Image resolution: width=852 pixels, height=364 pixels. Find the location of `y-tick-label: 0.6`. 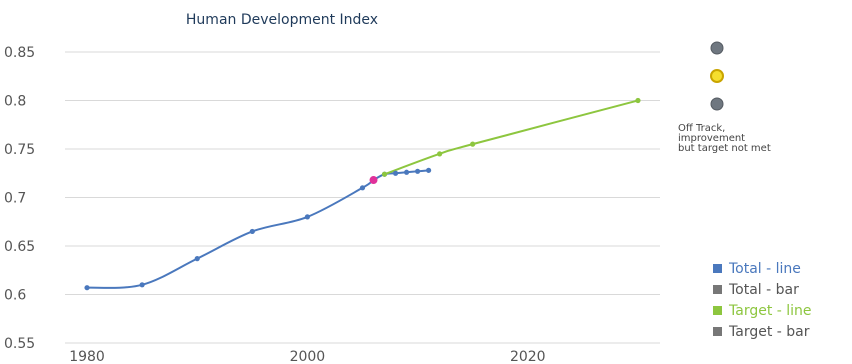

y-tick-label: 0.6 is located at coordinates (15, 296).